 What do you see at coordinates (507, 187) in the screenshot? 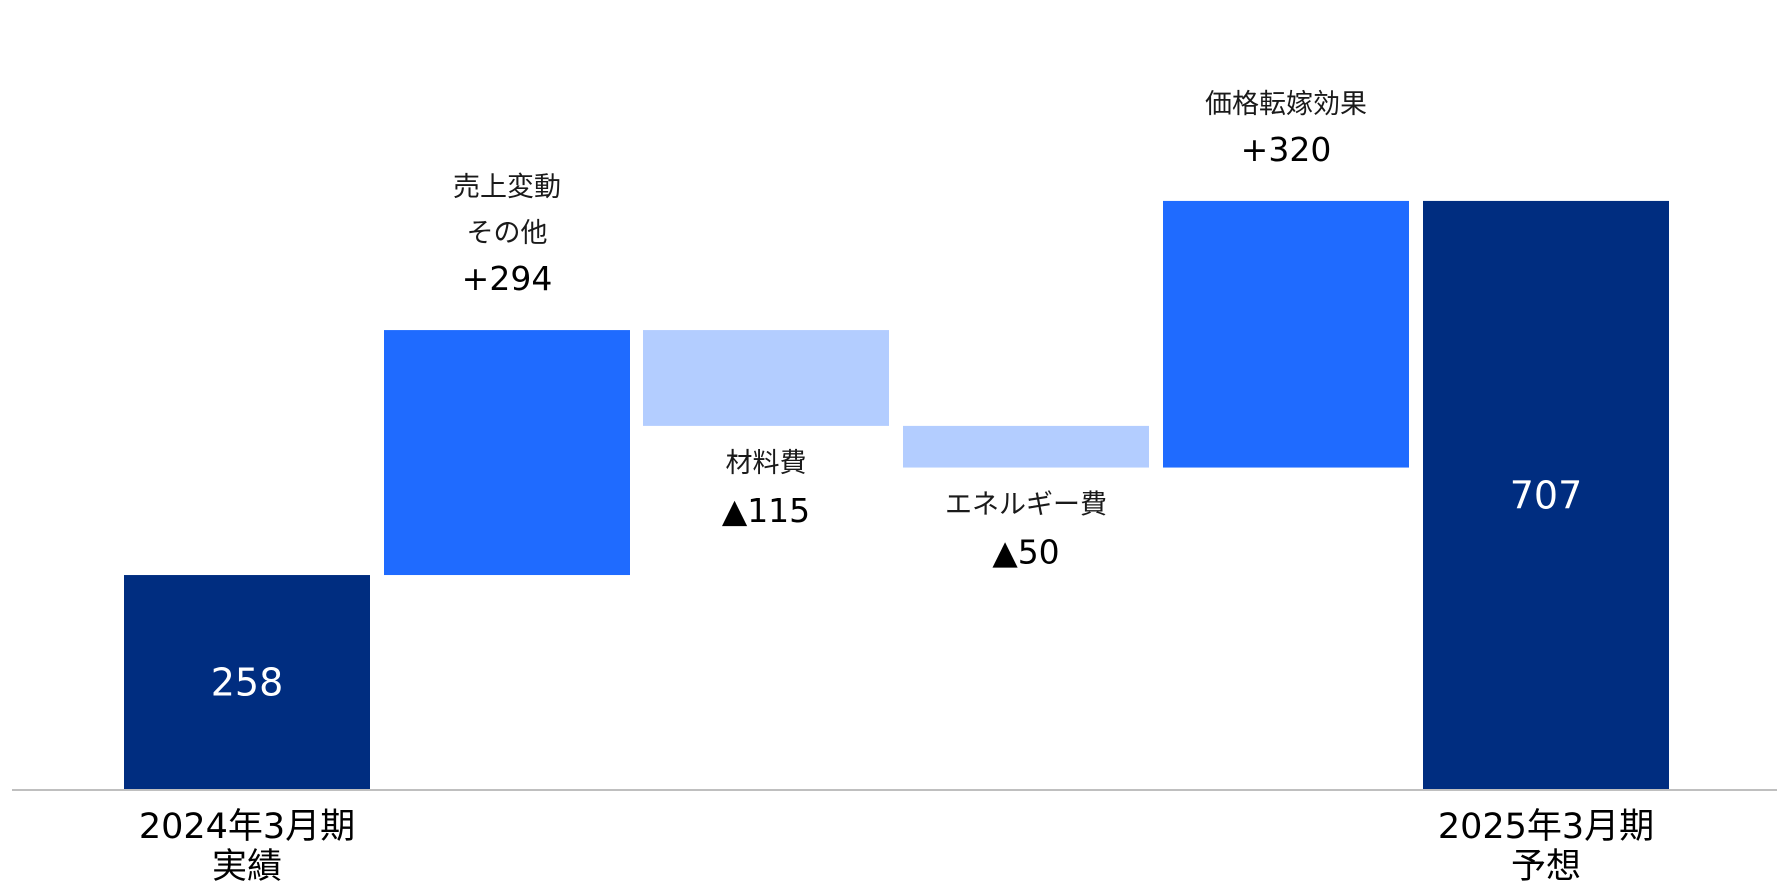
I see `step-name-label-1-0: 売上変動` at bounding box center [507, 187].